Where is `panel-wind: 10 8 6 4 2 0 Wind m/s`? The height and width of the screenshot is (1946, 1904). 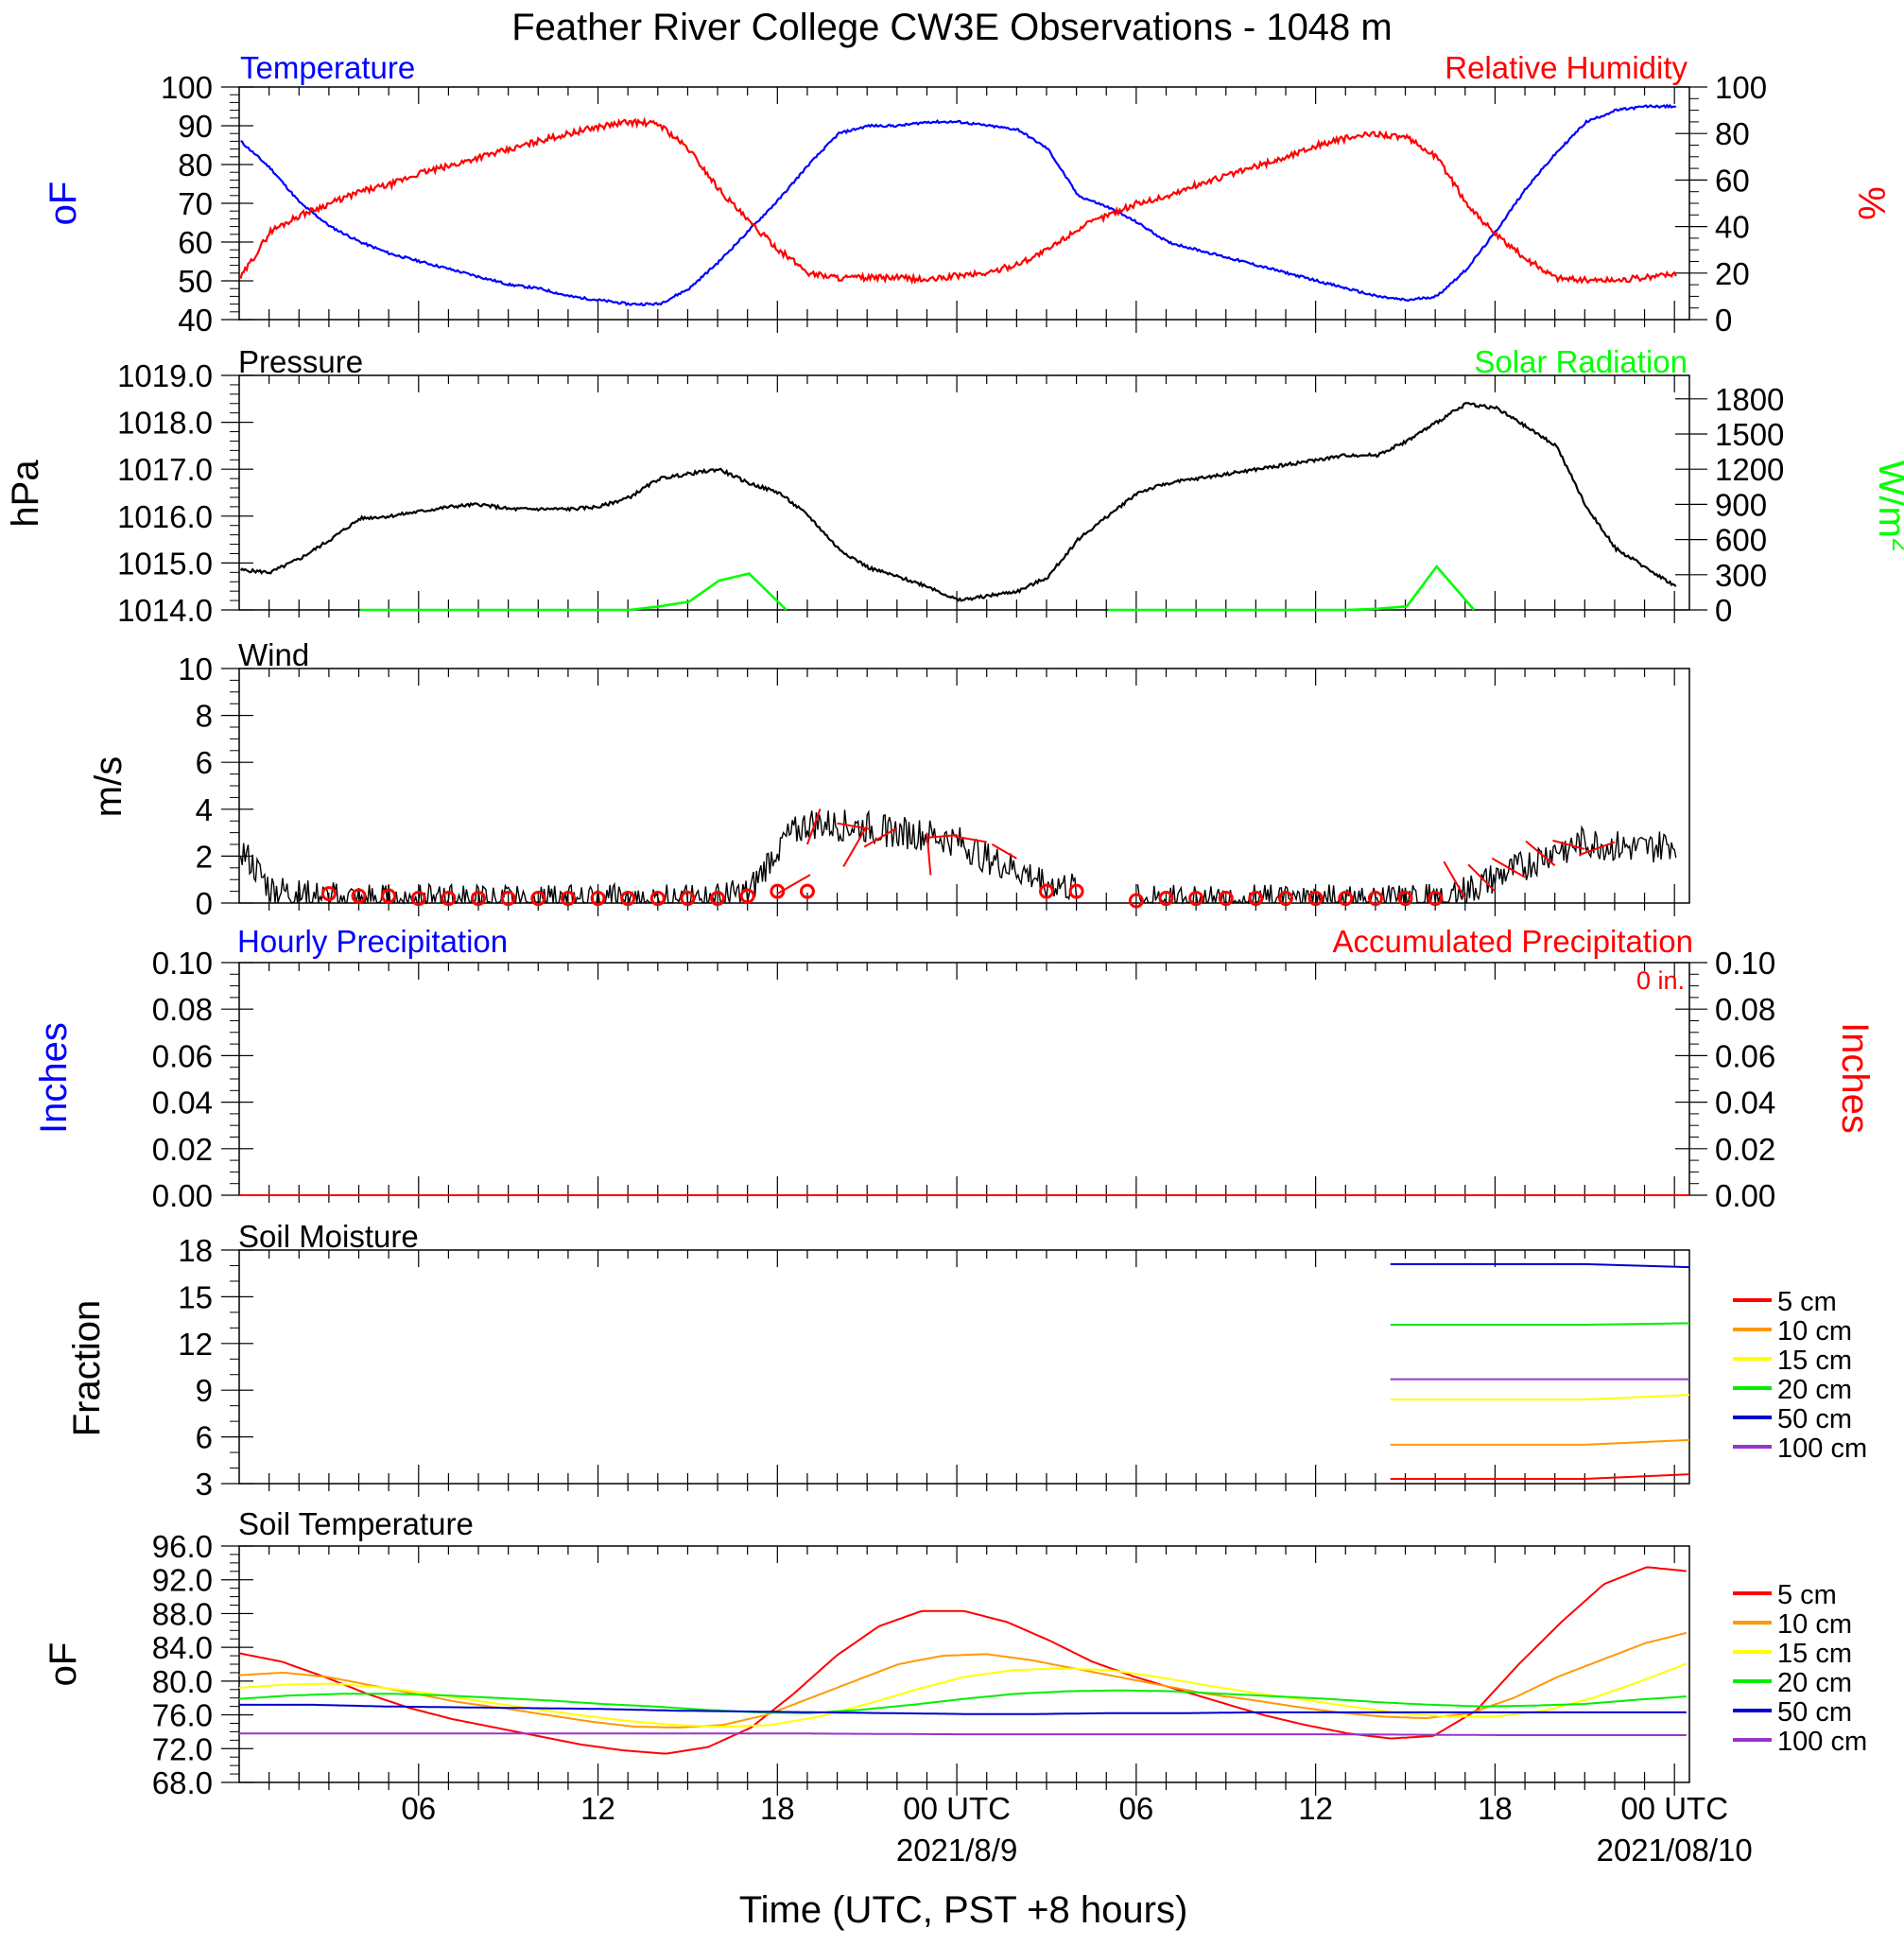
panel-wind: 10 8 6 4 2 0 Wind m/s is located at coordinates (889, 779).